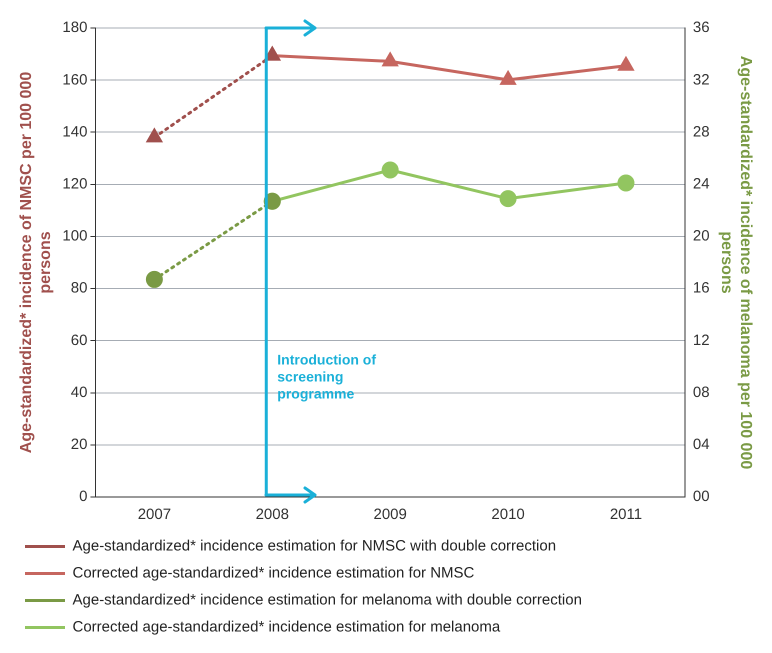 The image size is (772, 653). I want to click on legend-label: Corrected age-standardized* incidence estimation for melanoma, so click(286, 627).